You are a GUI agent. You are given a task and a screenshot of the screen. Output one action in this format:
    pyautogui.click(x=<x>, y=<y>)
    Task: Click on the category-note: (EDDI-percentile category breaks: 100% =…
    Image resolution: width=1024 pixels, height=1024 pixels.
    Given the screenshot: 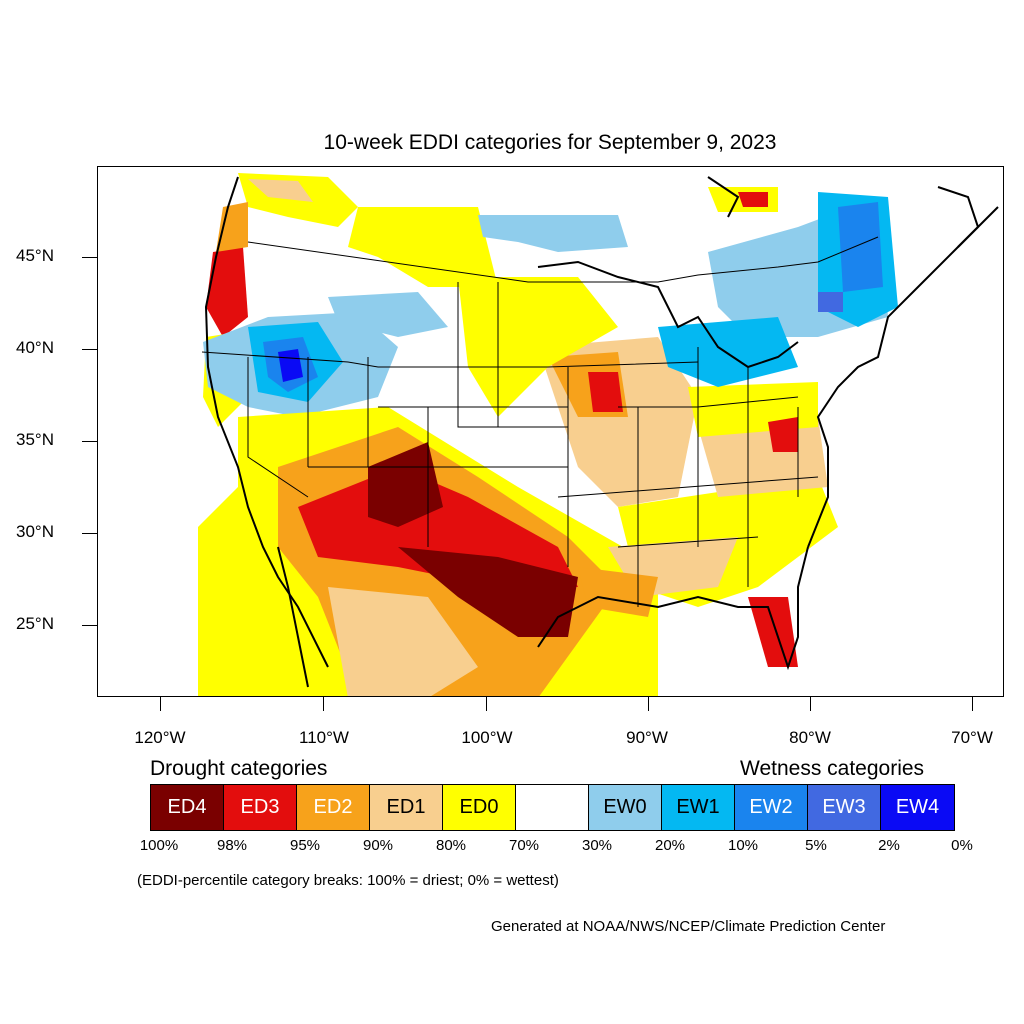 What is the action you would take?
    pyautogui.click(x=348, y=880)
    